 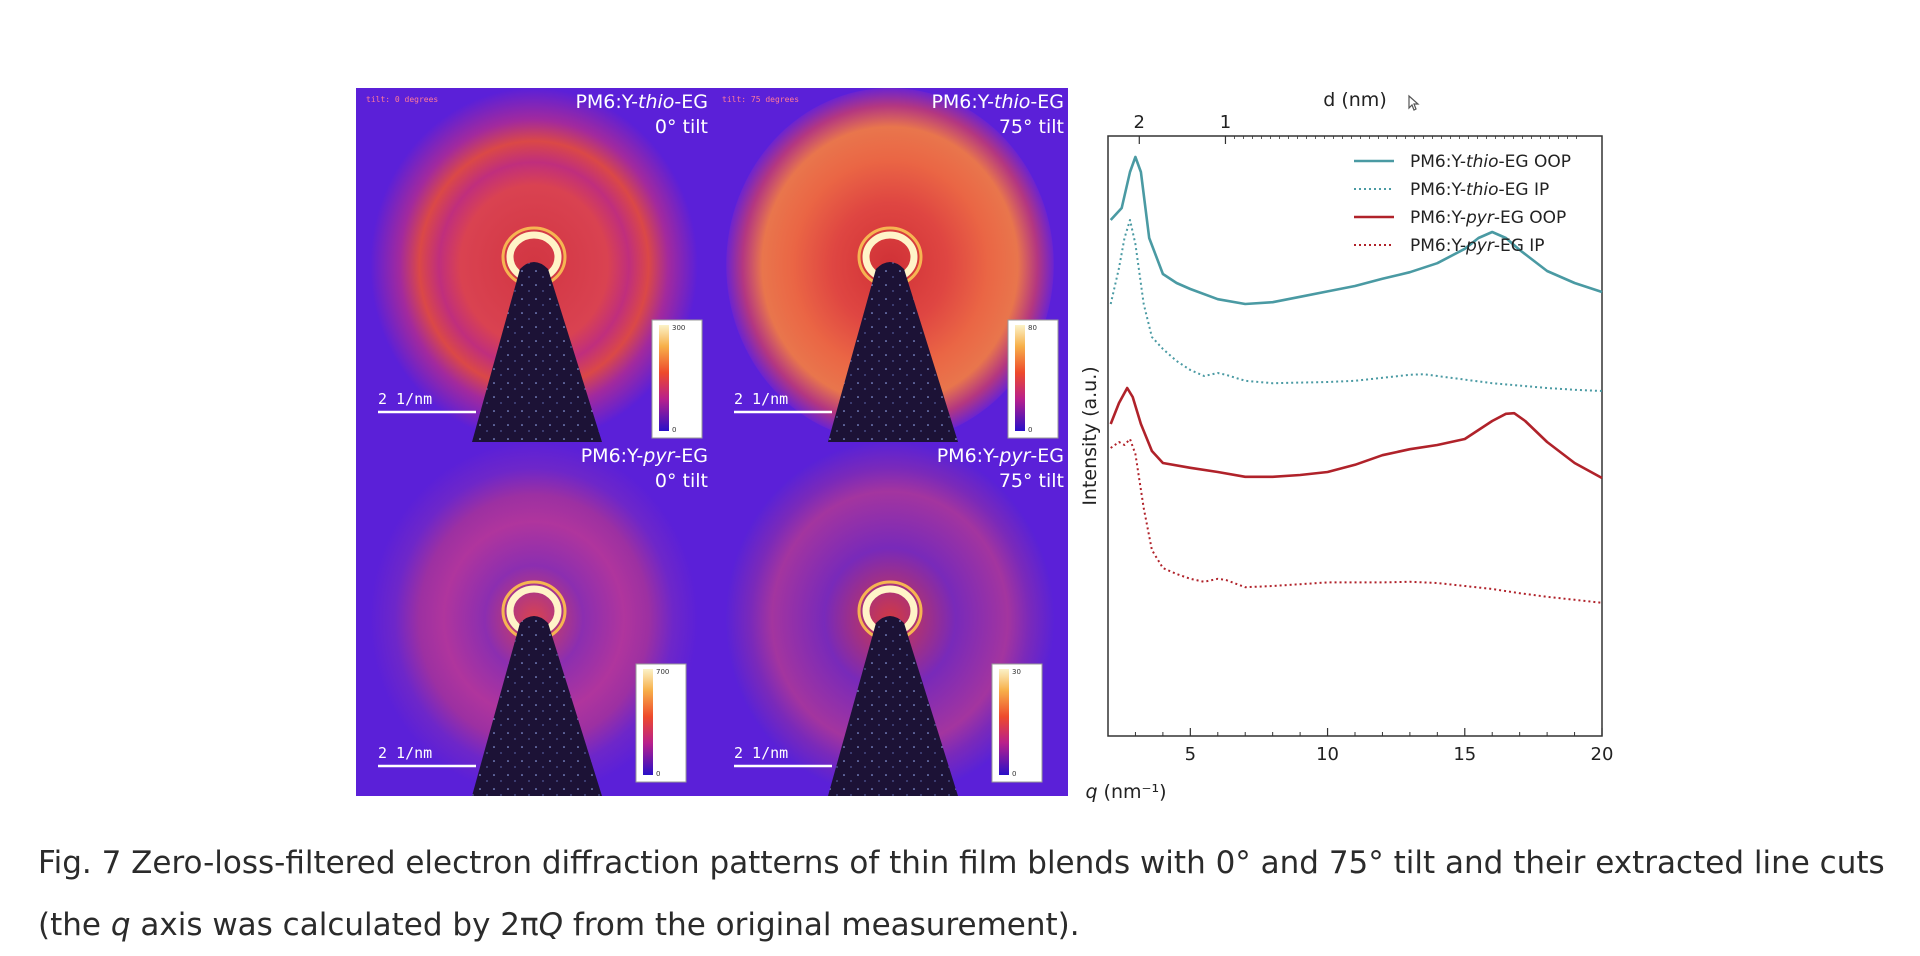 What do you see at coordinates (1125, 792) in the screenshot?
I see `x-axis-label: q (nm⁻¹)` at bounding box center [1125, 792].